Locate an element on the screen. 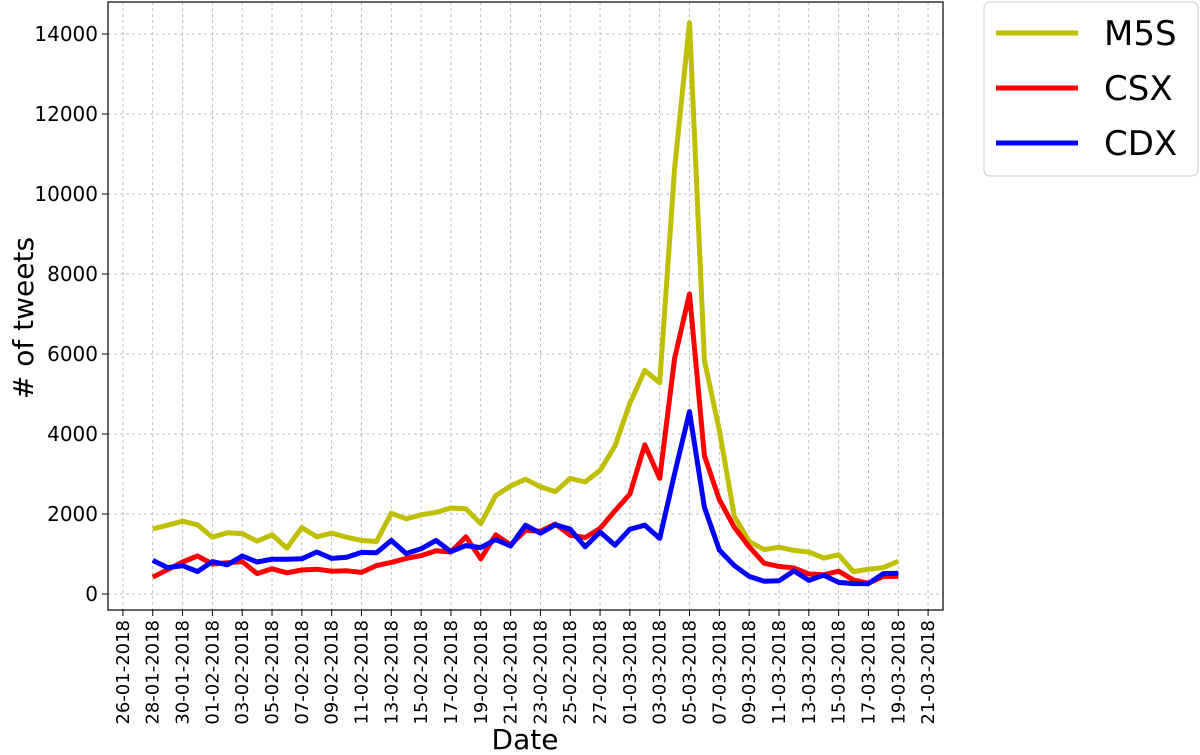 The height and width of the screenshot is (755, 1200). legend-label-csx: CSX is located at coordinates (1138, 89).